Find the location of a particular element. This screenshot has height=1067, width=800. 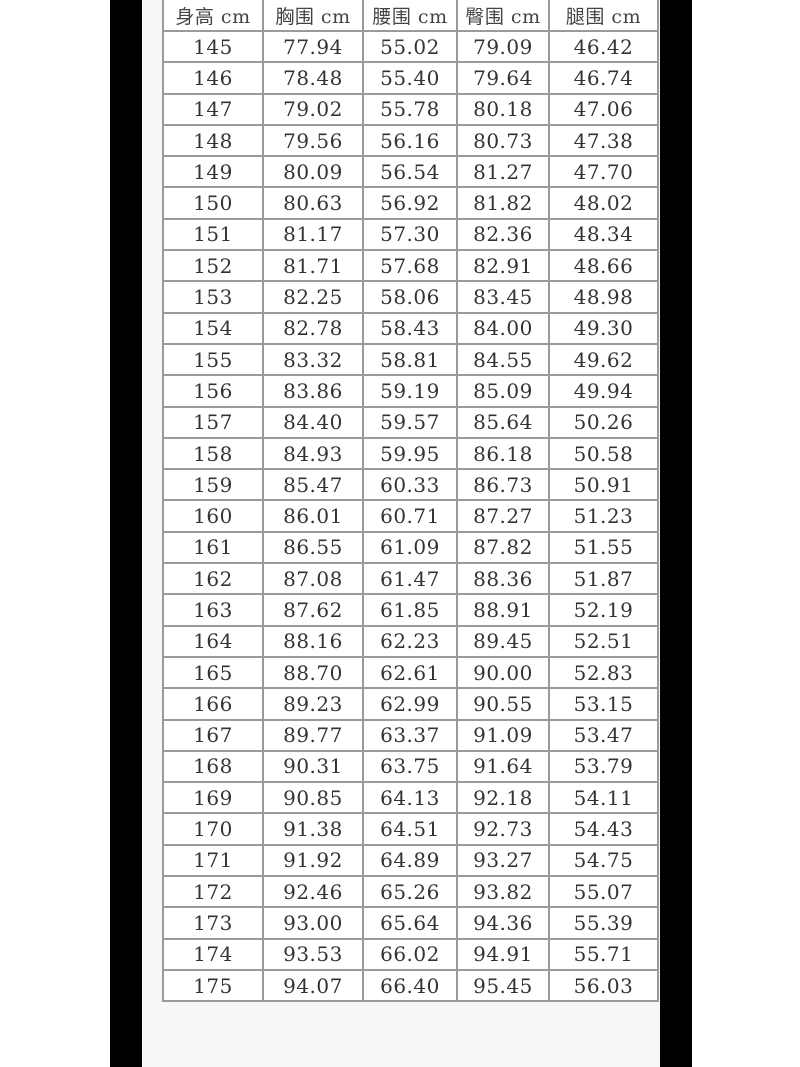

table-cell: 62.99 is located at coordinates (410, 704).